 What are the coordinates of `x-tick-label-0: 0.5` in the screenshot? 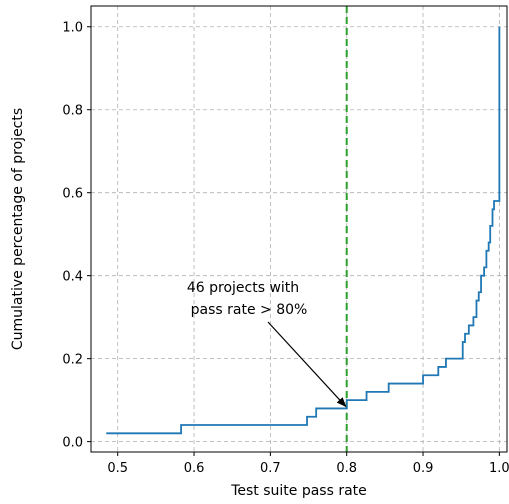 It's located at (117, 468).